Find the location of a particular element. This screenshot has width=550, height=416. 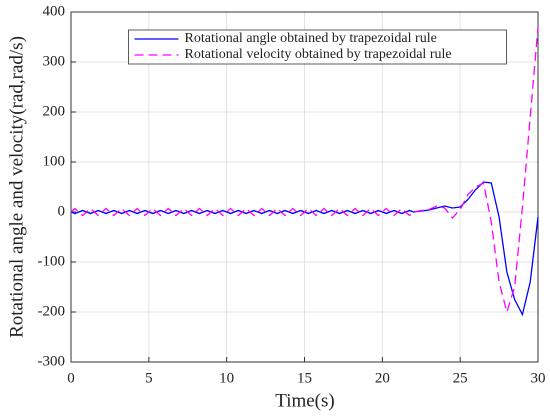

y-tick-label: -300 is located at coordinates (52, 361).